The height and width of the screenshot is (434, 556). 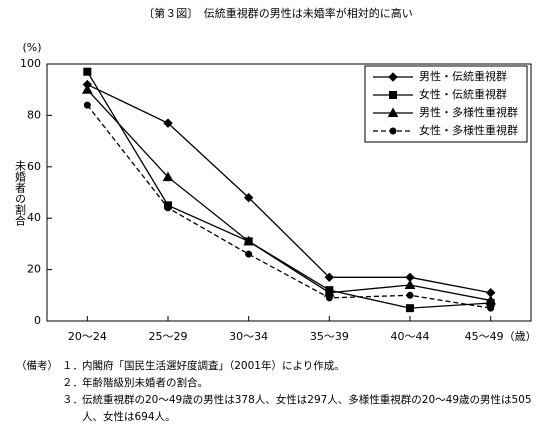 I want to click on x-tick-label: 35〜39, so click(x=329, y=336).